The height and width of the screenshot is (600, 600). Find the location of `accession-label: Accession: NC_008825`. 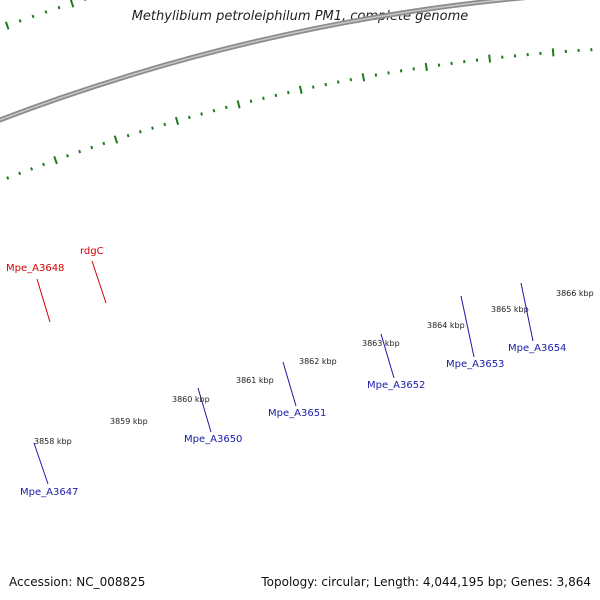

accession-label: Accession: NC_008825 is located at coordinates (77, 582).